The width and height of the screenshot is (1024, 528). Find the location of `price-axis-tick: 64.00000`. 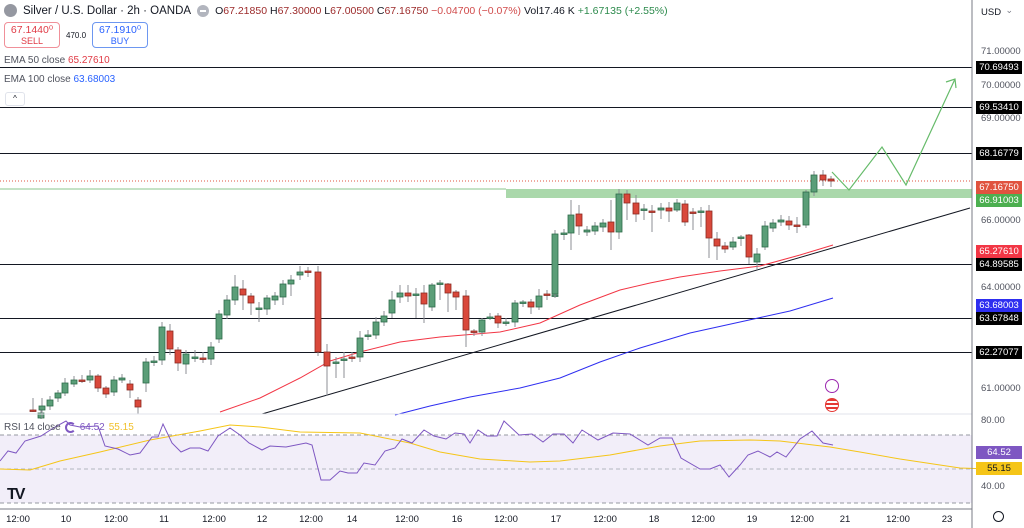

price-axis-tick: 64.00000 is located at coordinates (1001, 287).